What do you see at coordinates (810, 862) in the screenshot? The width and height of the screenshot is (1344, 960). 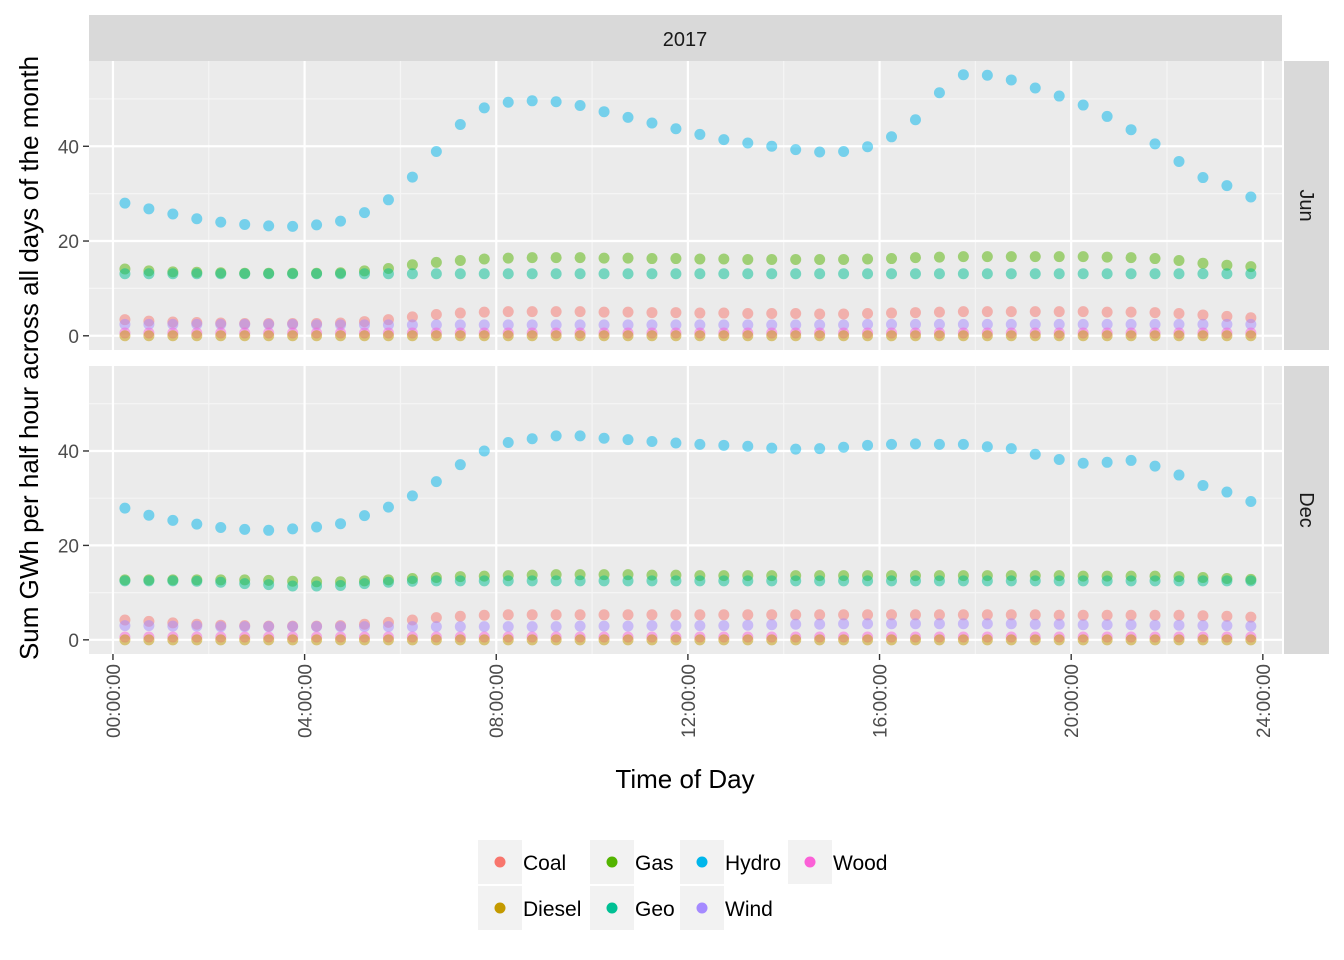 I see `legend-swatch-wood` at bounding box center [810, 862].